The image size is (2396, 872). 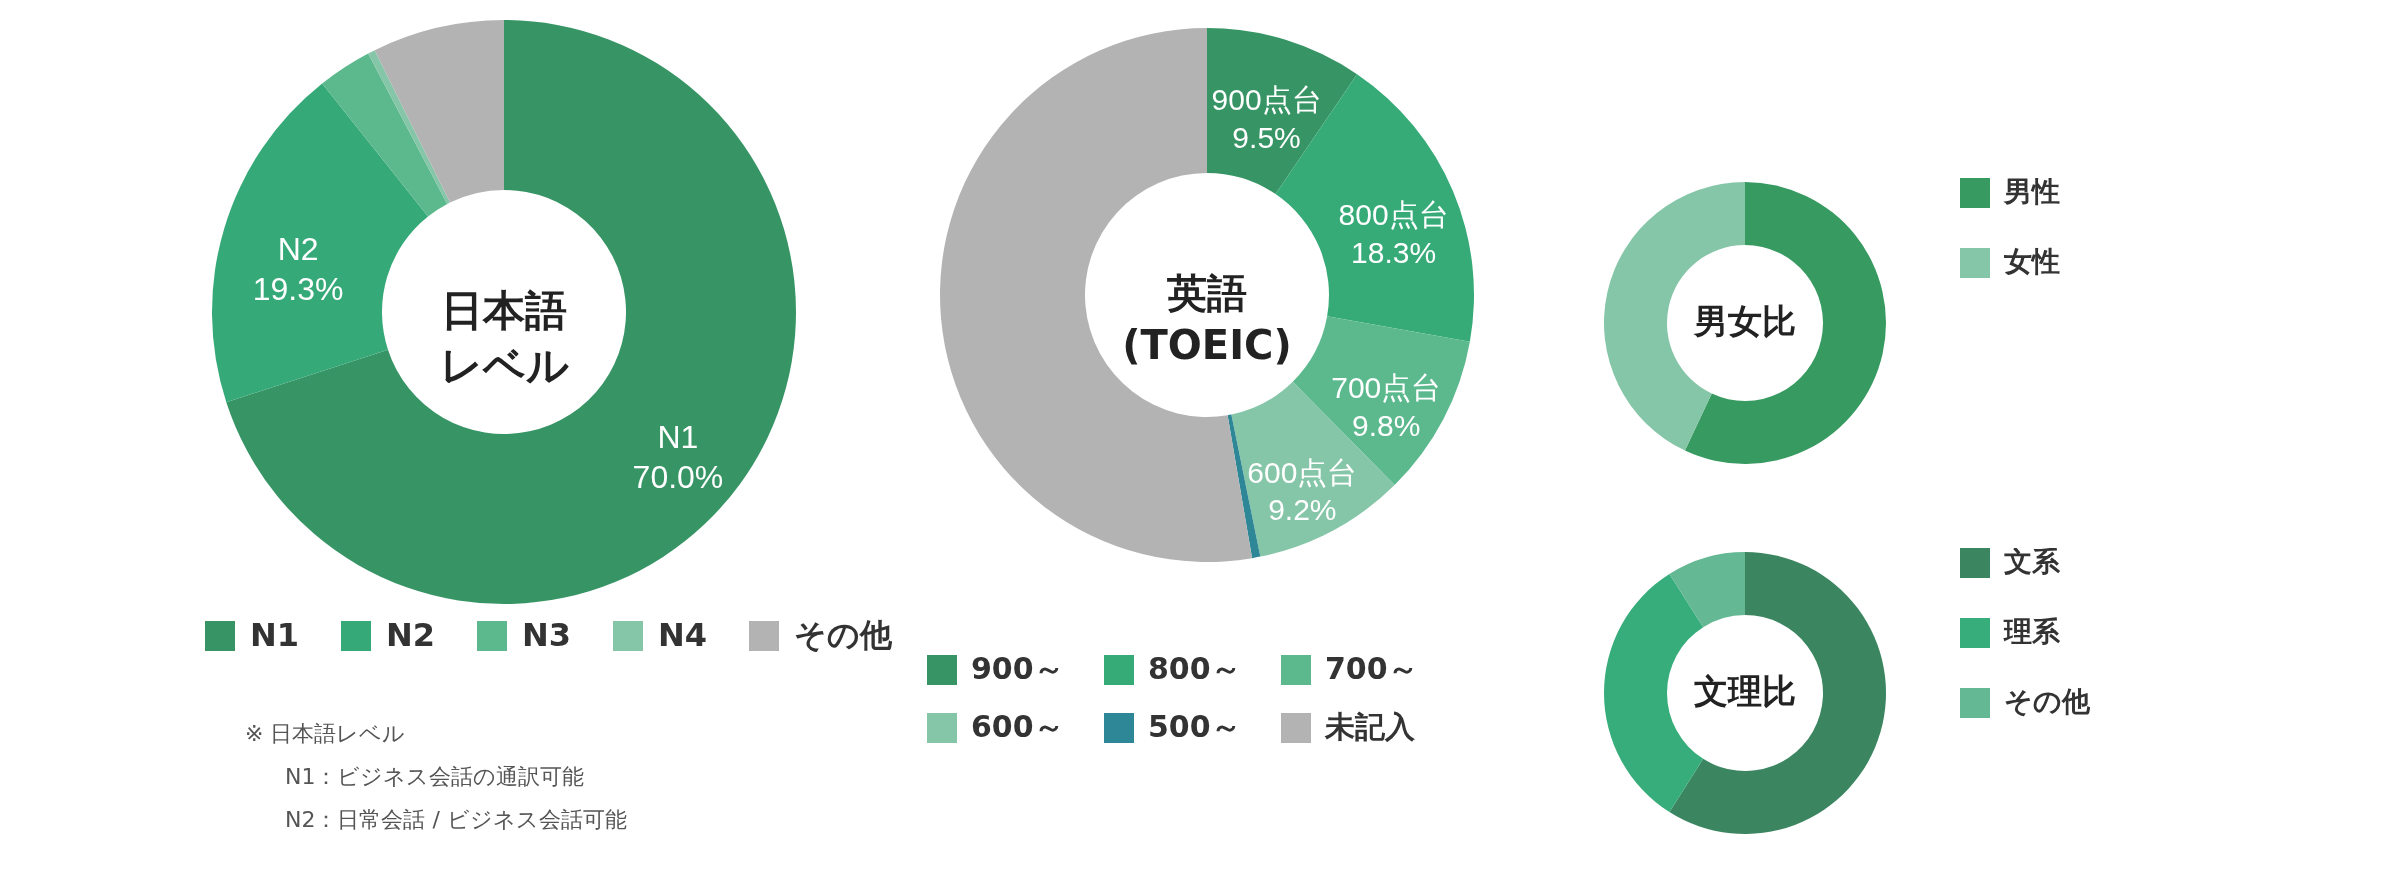 I want to click on legend-label: N4, so click(x=683, y=635).